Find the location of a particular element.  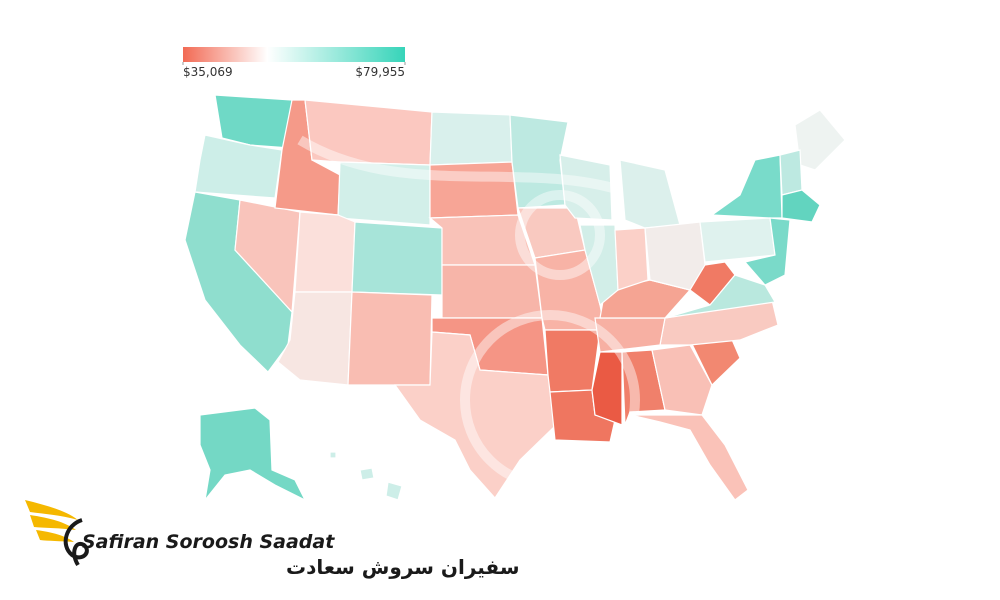

logo: Safiran Soroosh Saadat سفیران سروش سعادت is located at coordinates (272, 539).